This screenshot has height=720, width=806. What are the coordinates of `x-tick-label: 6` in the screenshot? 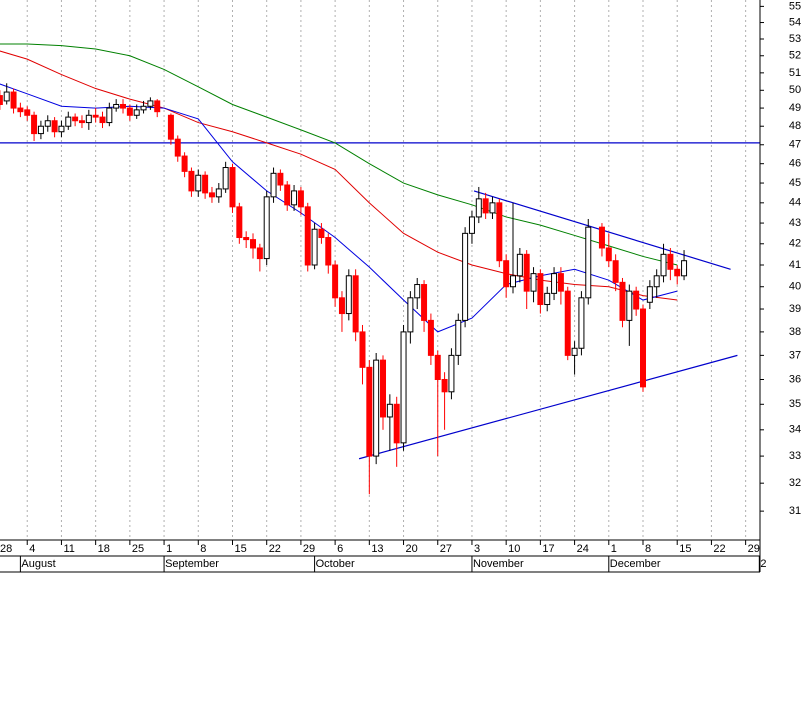 It's located at (340, 549).